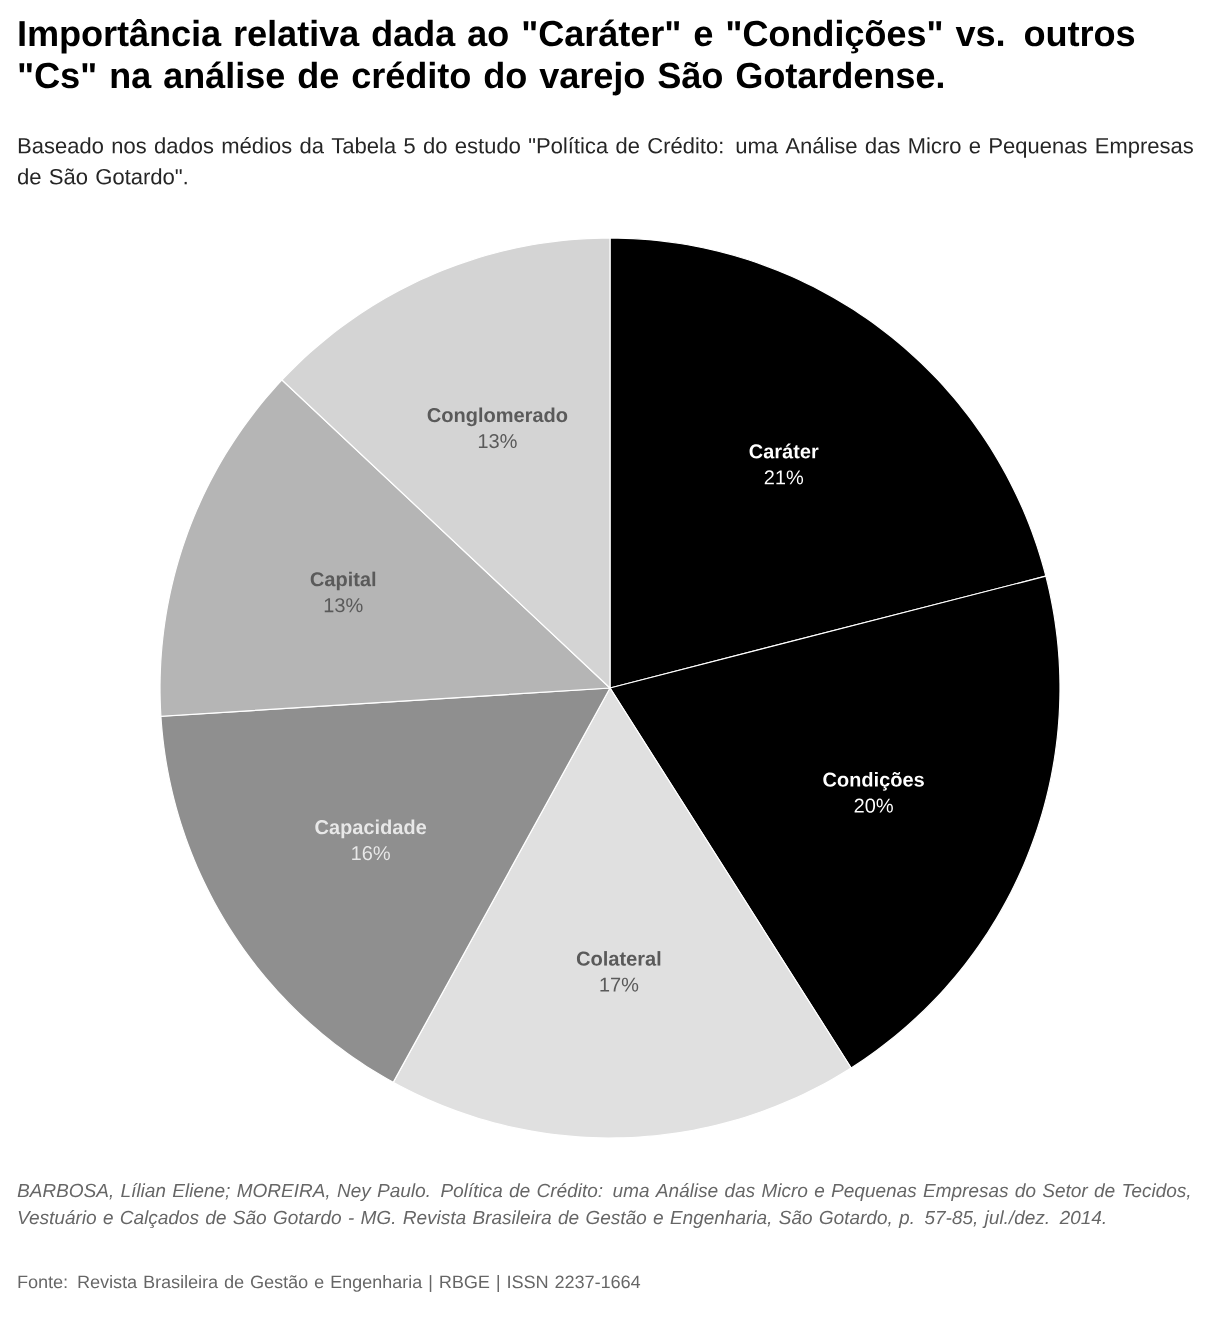 The height and width of the screenshot is (1334, 1220). Describe the element at coordinates (497, 417) in the screenshot. I see `slice-label: Conglomerado` at that location.